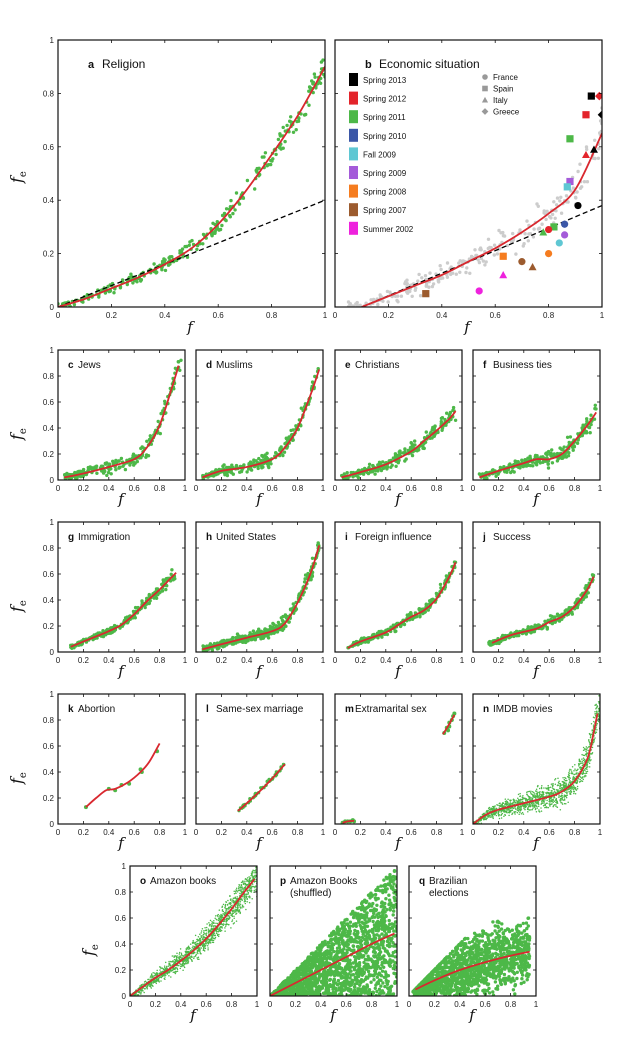 The image size is (623, 1048). What do you see at coordinates (49, 772) in the screenshot?
I see `y-tick-label: 0.4` at bounding box center [49, 772].